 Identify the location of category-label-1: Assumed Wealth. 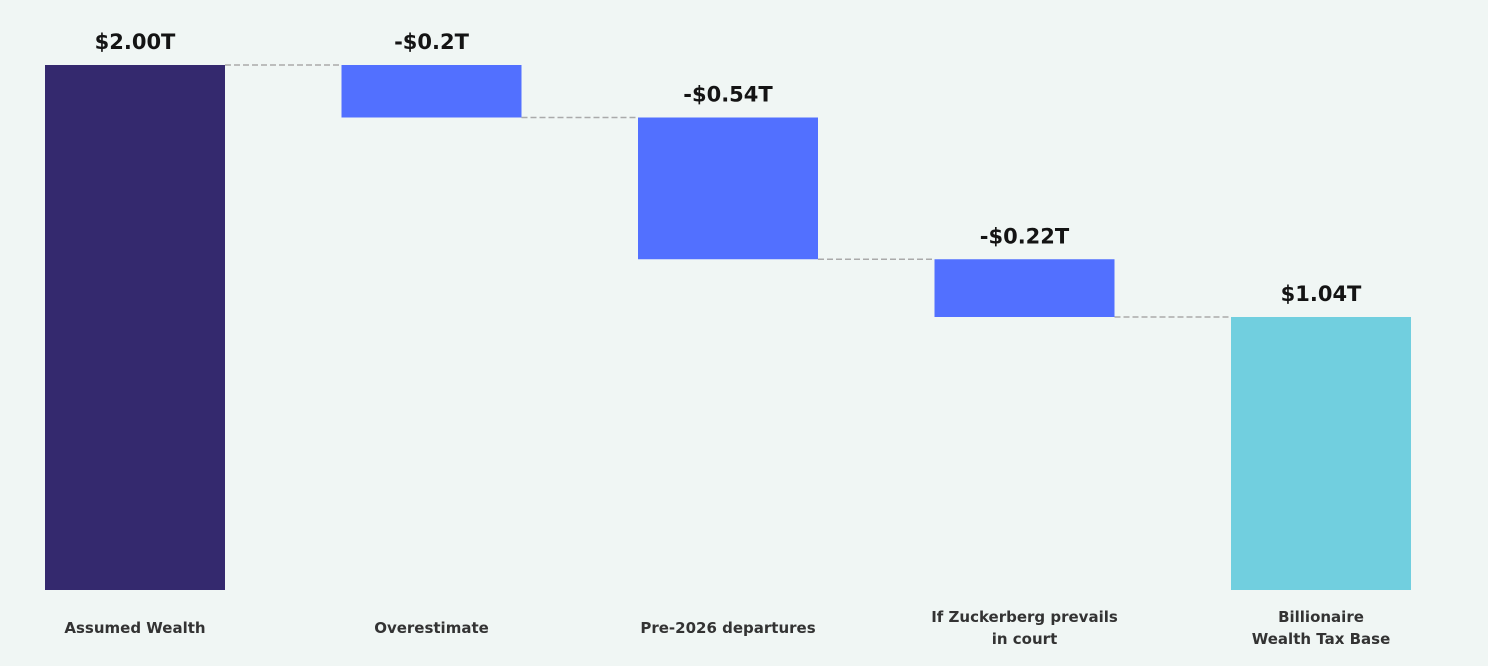
(134, 628).